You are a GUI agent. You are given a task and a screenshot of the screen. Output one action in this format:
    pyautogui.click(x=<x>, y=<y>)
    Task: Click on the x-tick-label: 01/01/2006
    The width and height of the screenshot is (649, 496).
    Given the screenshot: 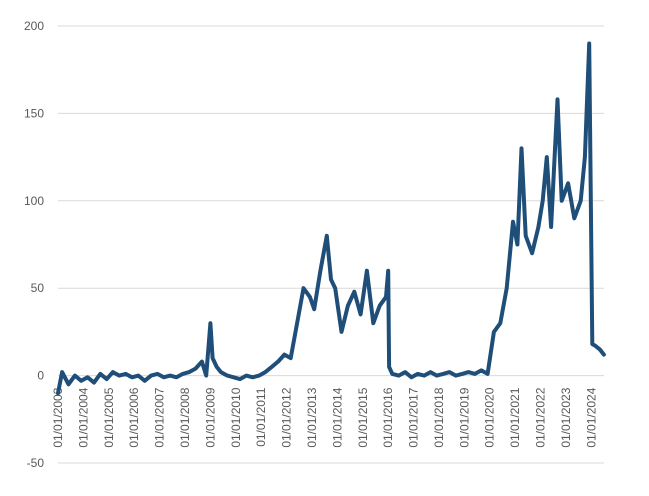 What is the action you would take?
    pyautogui.click(x=134, y=417)
    